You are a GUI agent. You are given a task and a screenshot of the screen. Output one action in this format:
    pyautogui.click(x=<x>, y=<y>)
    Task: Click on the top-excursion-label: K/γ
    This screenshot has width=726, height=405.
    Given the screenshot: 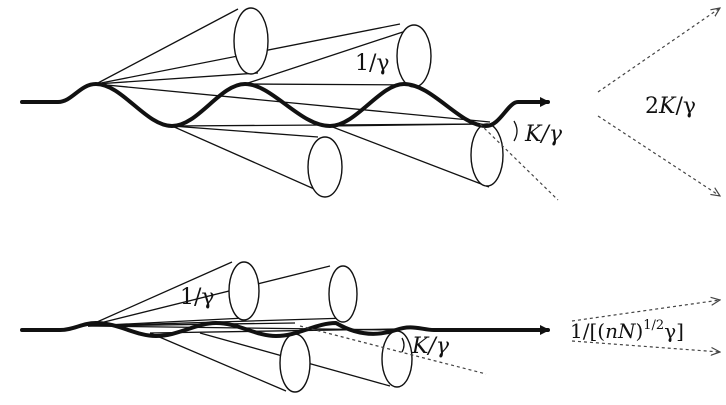 What is the action you would take?
    pyautogui.click(x=543, y=134)
    